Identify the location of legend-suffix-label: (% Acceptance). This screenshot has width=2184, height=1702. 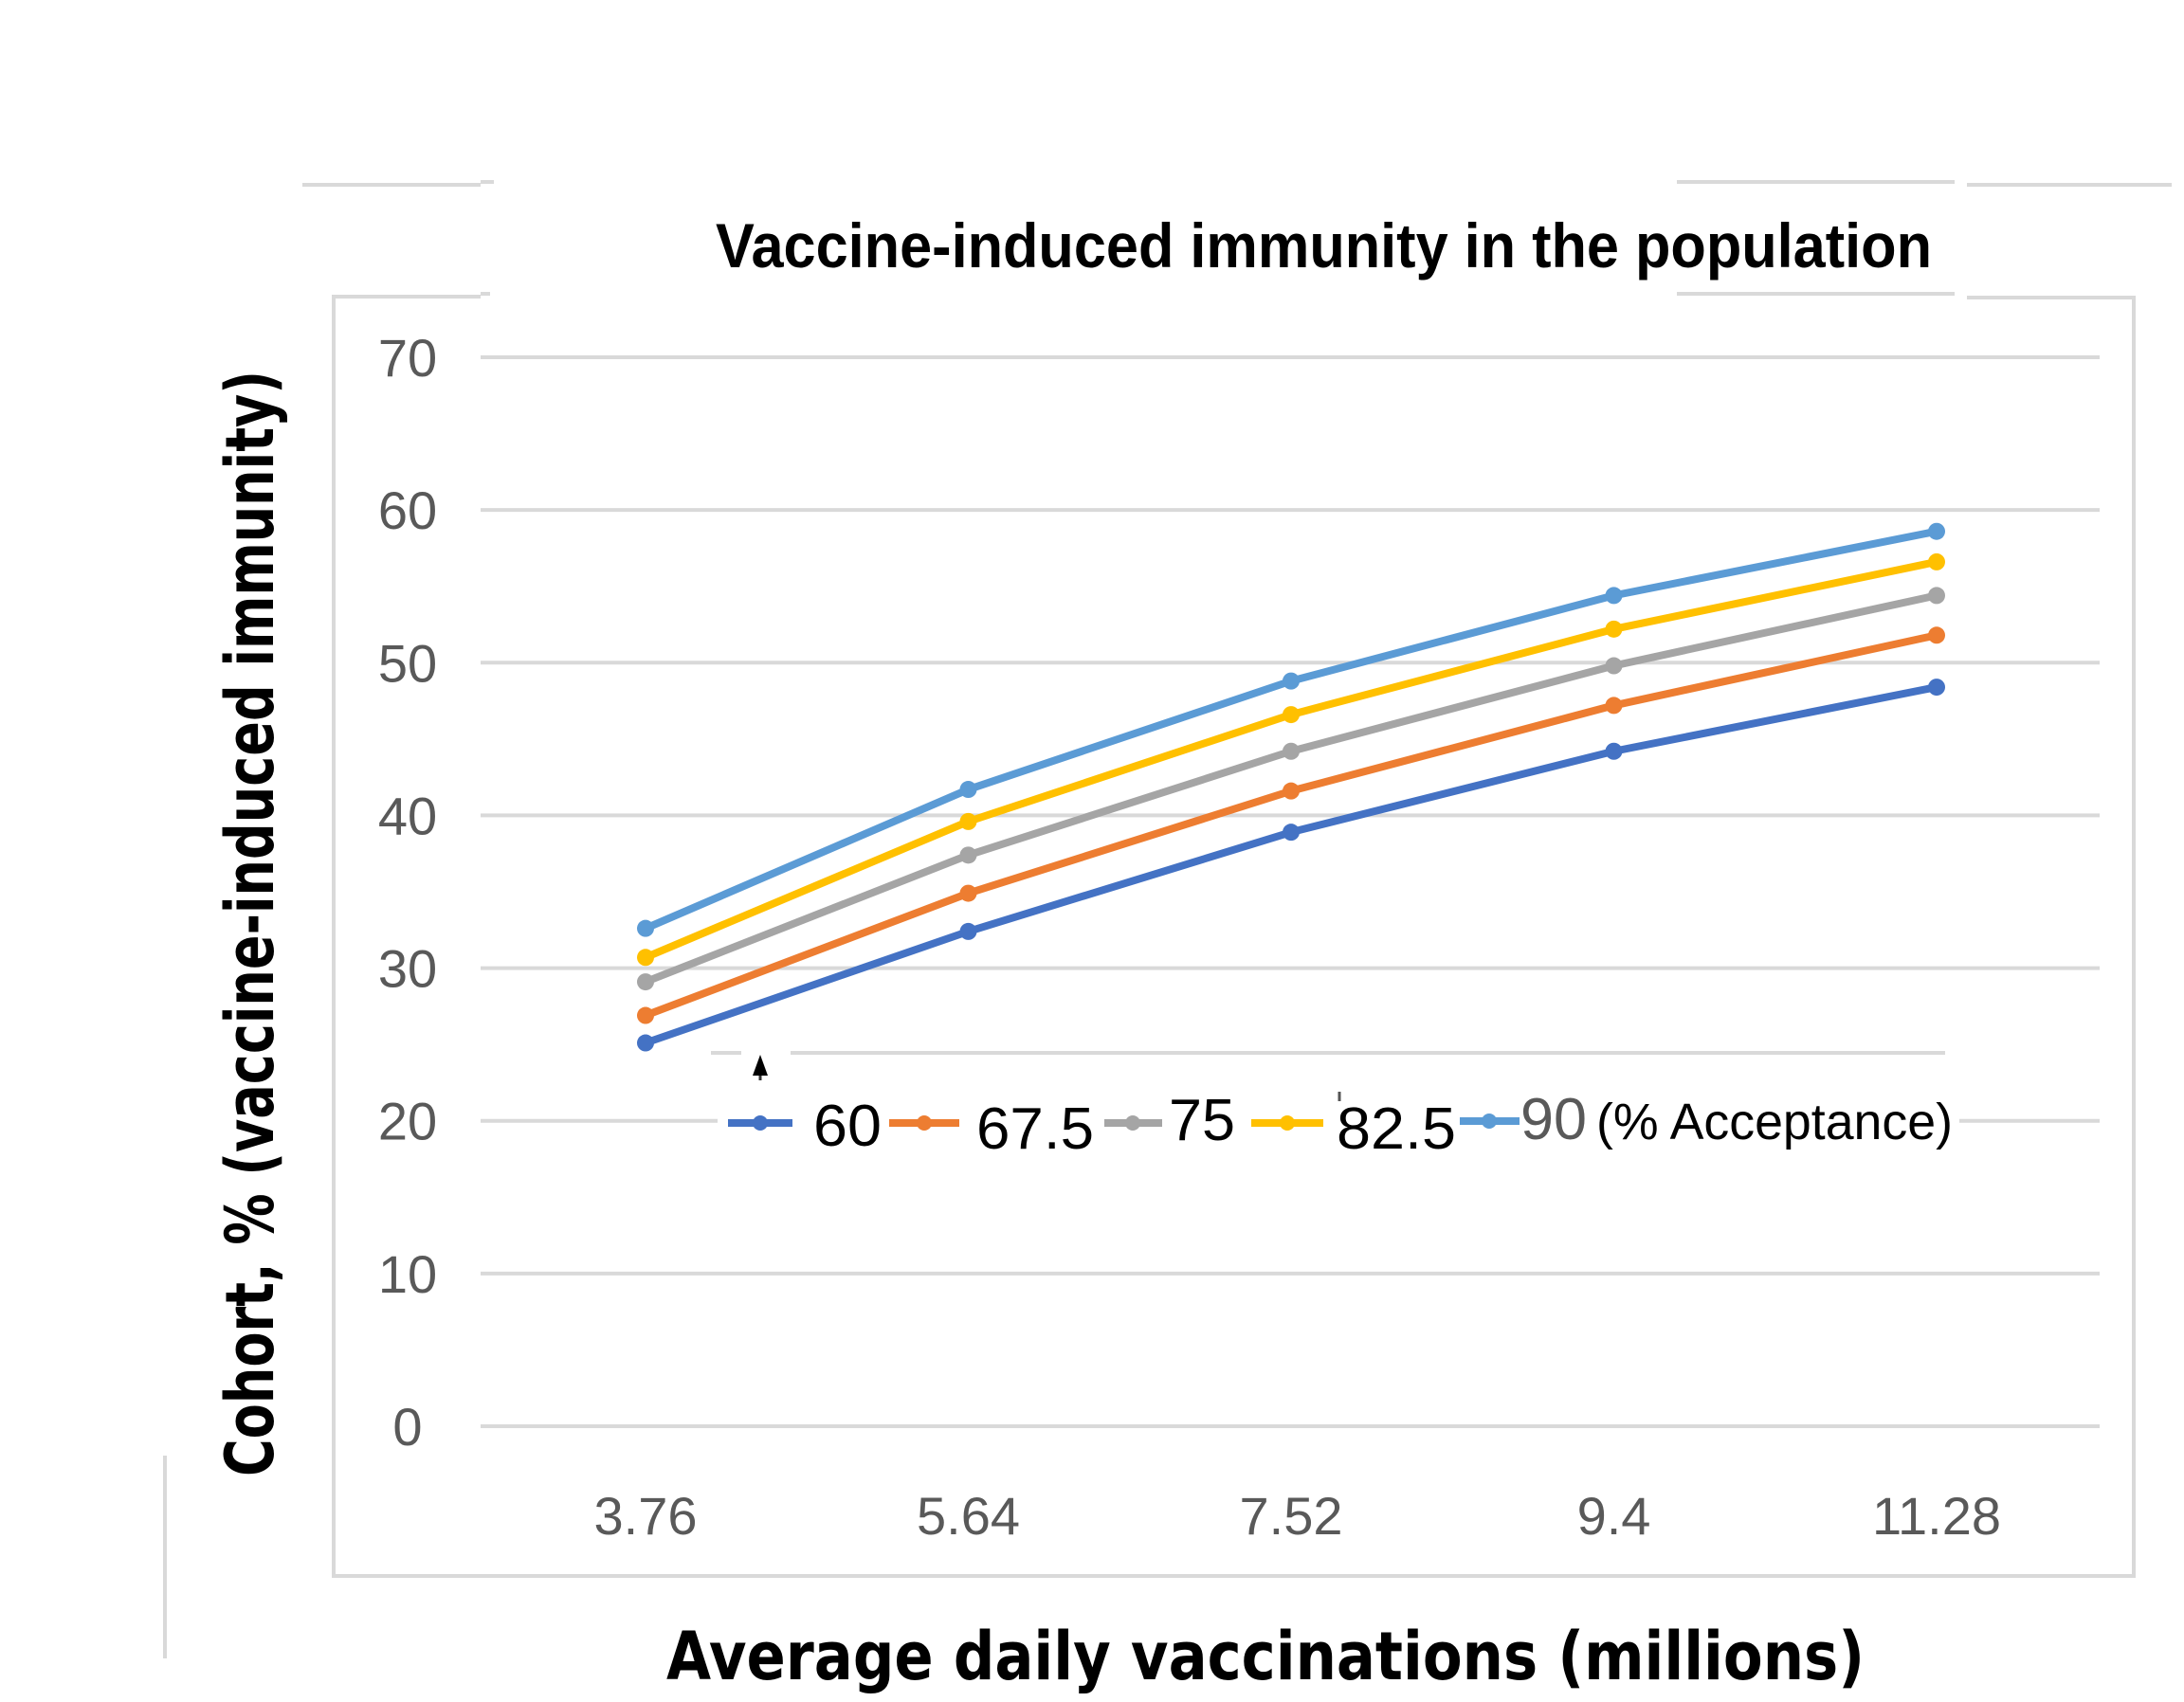
(1774, 1122).